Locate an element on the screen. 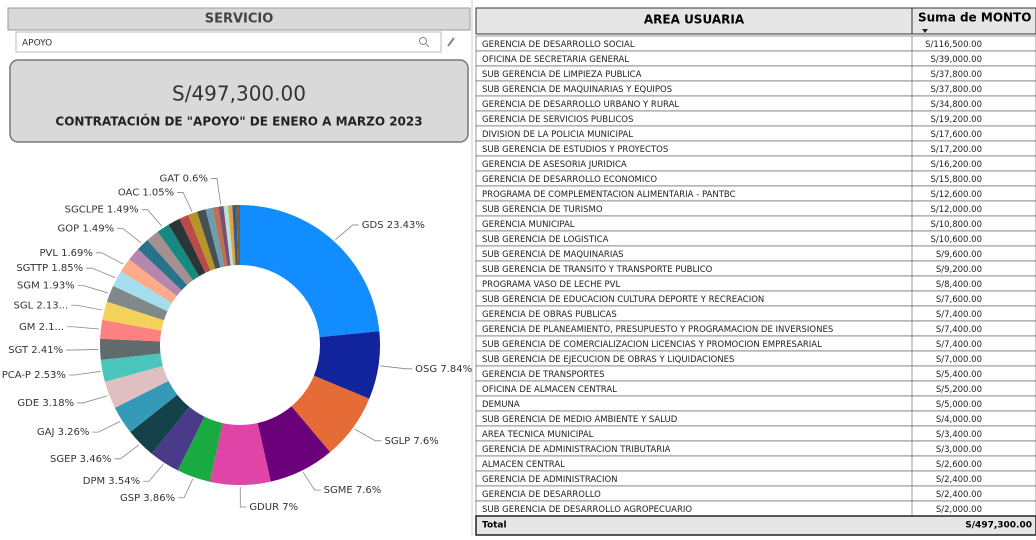 The image size is (1036, 540). slice-label: SGT 2.41% is located at coordinates (35, 350).